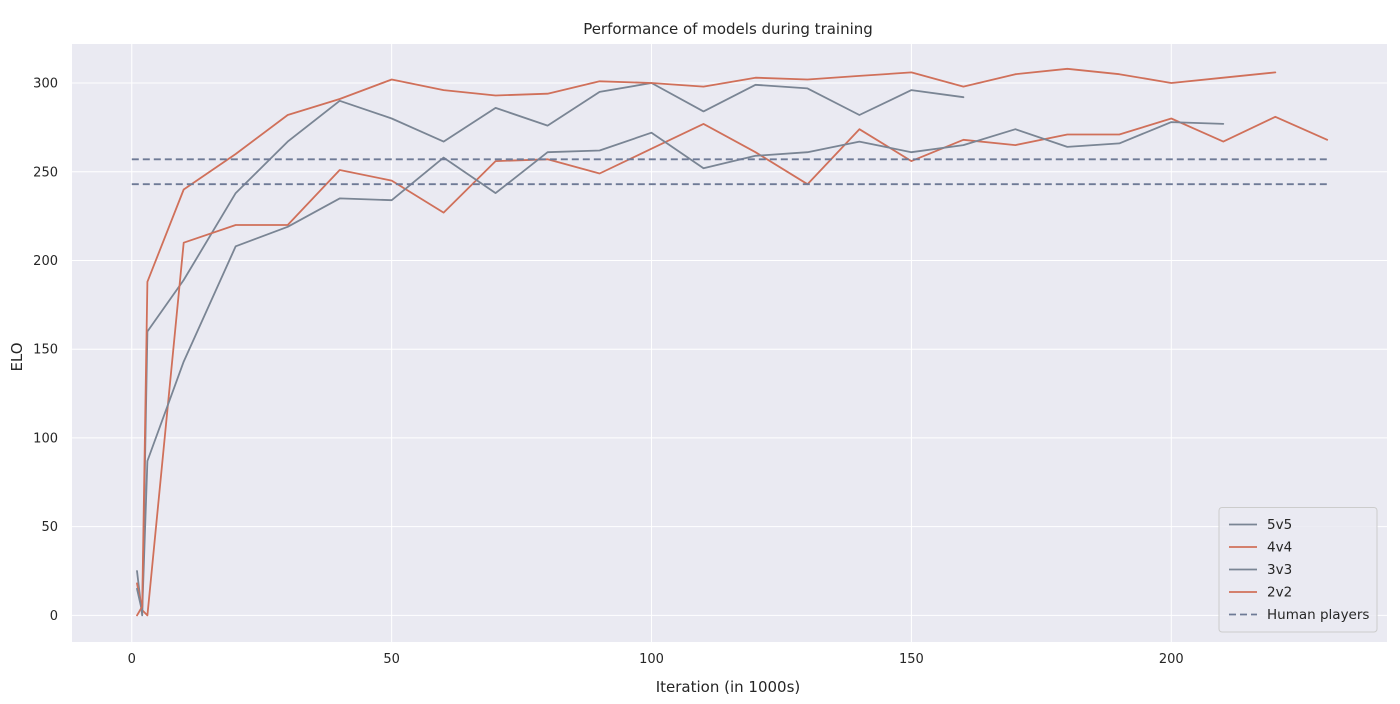  I want to click on legend-box, so click(1298, 570).